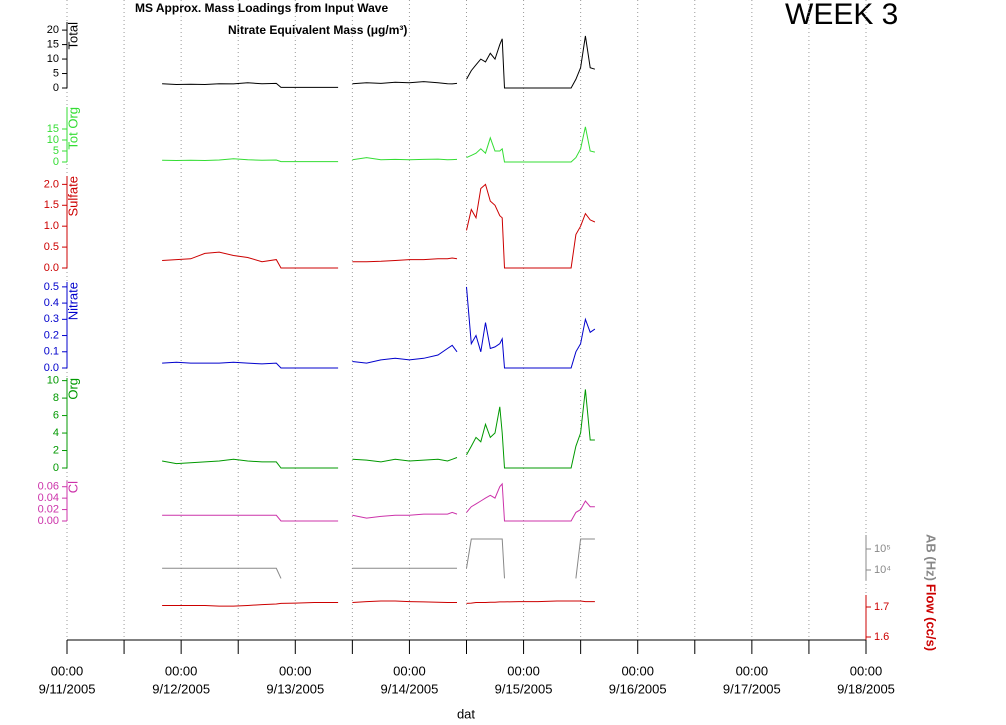 The width and height of the screenshot is (1006, 725). I want to click on y-tick-label: 2, so click(56, 450).